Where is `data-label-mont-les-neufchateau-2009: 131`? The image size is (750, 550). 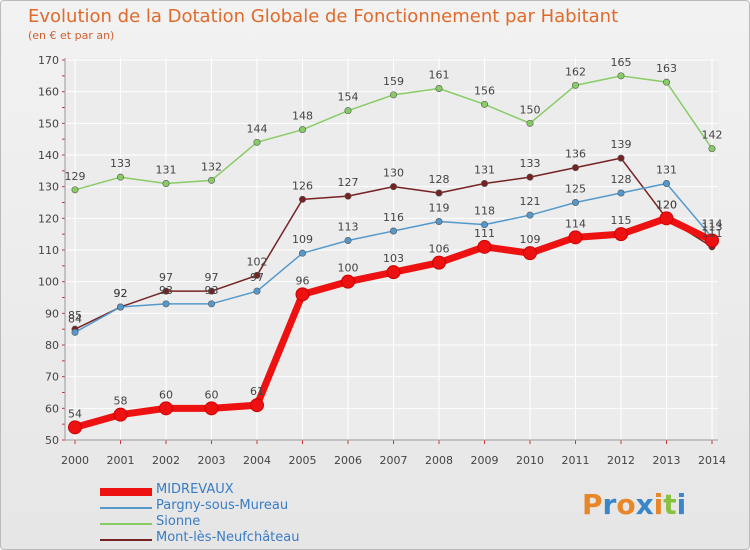
data-label-mont-les-neufchateau-2009: 131 is located at coordinates (484, 170).